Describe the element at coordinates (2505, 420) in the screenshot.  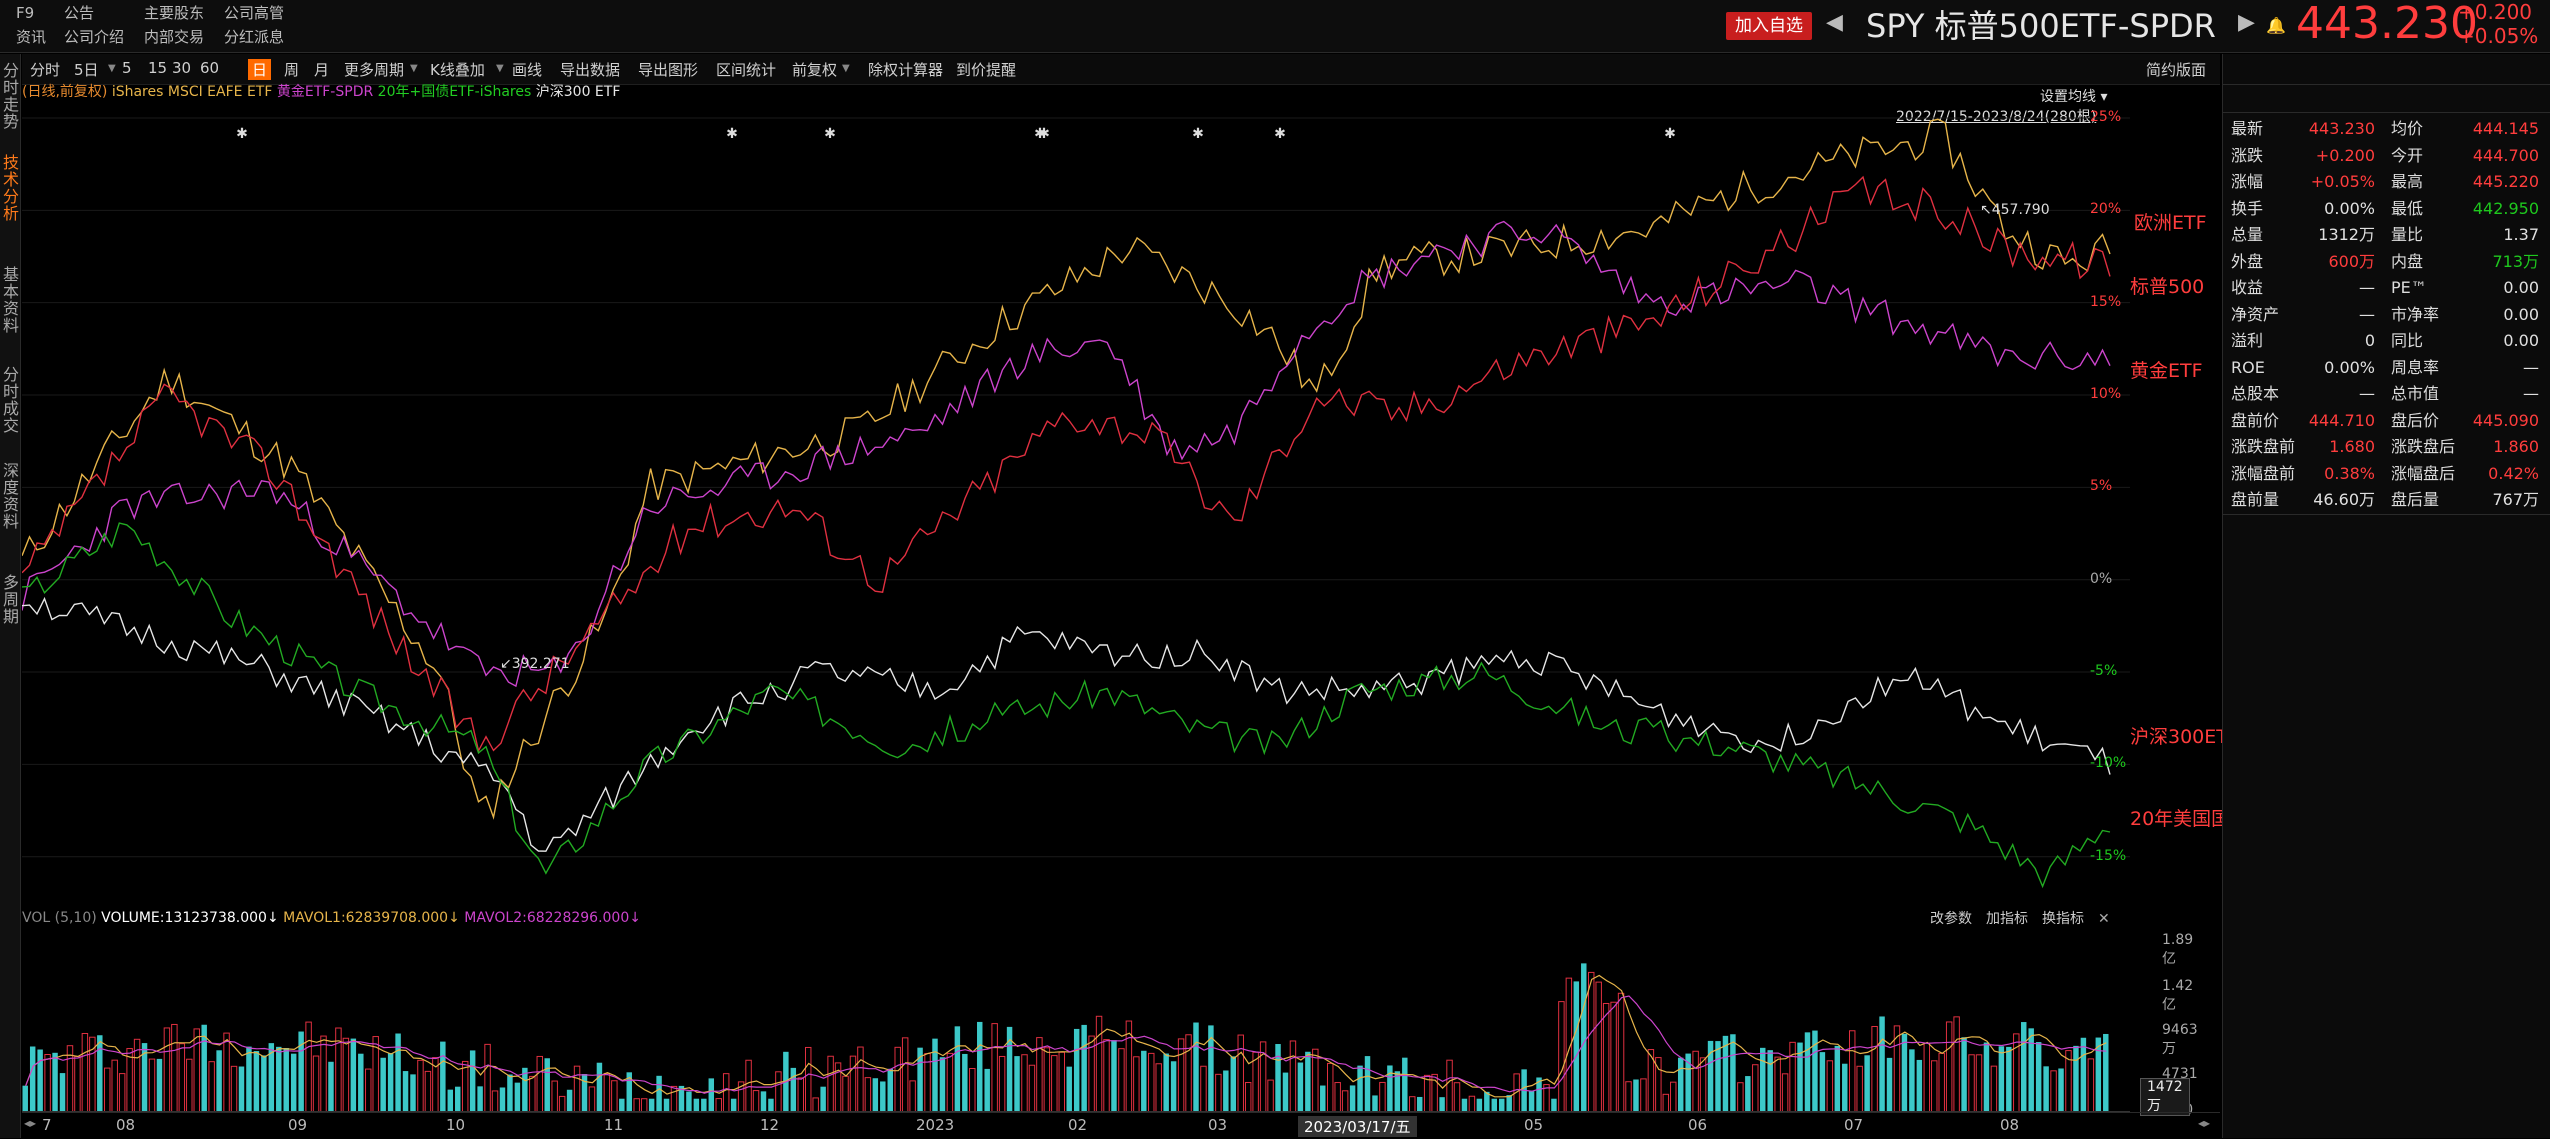
I see `quote-value: 445.090` at that location.